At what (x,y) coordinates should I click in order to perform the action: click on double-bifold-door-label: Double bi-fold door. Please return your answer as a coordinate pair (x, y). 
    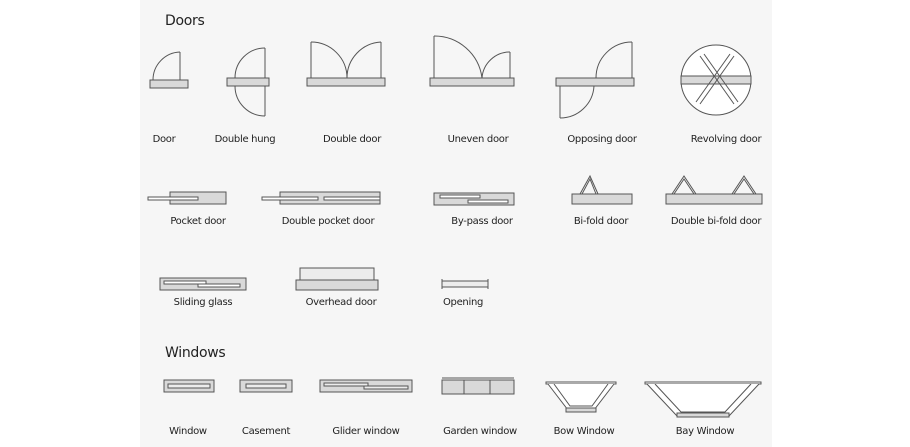
    Looking at the image, I should click on (716, 221).